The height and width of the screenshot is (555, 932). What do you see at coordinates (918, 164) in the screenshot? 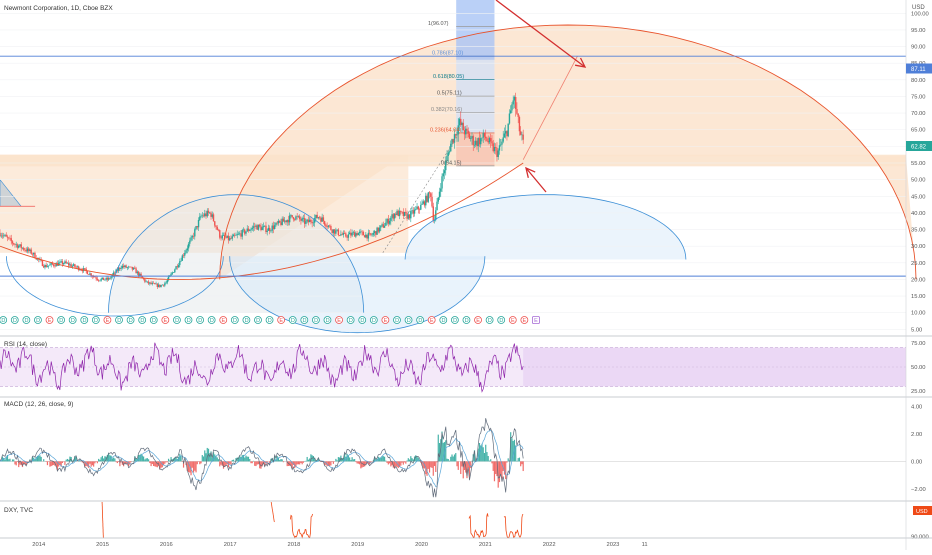
I see `price-tick-label: 55.00` at bounding box center [918, 164].